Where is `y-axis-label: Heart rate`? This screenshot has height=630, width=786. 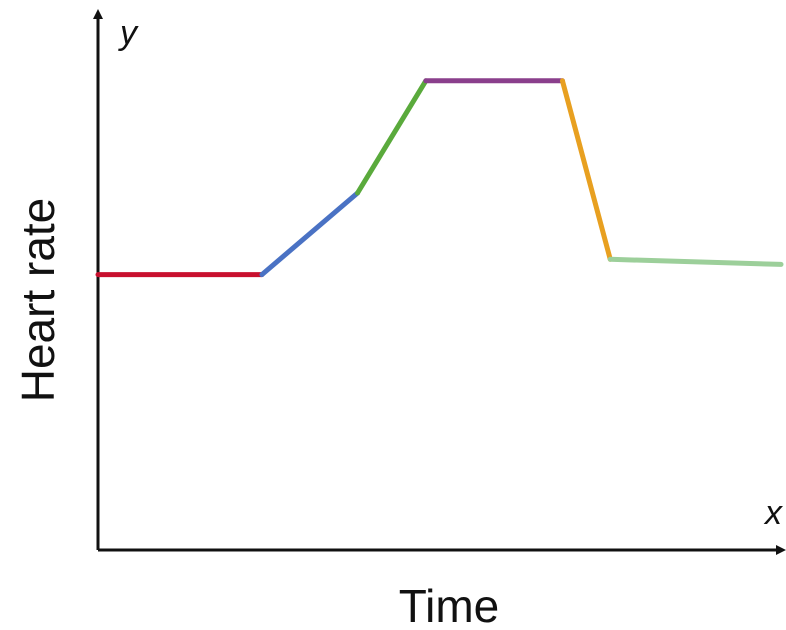
y-axis-label: Heart rate is located at coordinates (38, 300).